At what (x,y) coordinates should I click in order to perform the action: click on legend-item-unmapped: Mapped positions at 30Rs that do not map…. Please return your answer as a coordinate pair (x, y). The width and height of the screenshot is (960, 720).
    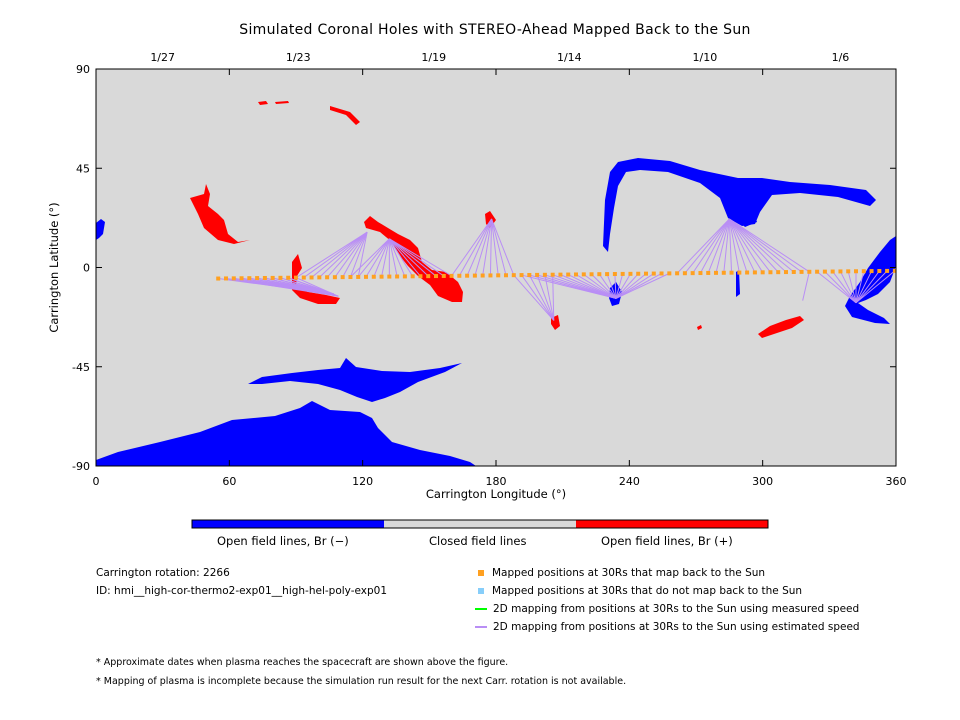
    Looking at the image, I should click on (640, 591).